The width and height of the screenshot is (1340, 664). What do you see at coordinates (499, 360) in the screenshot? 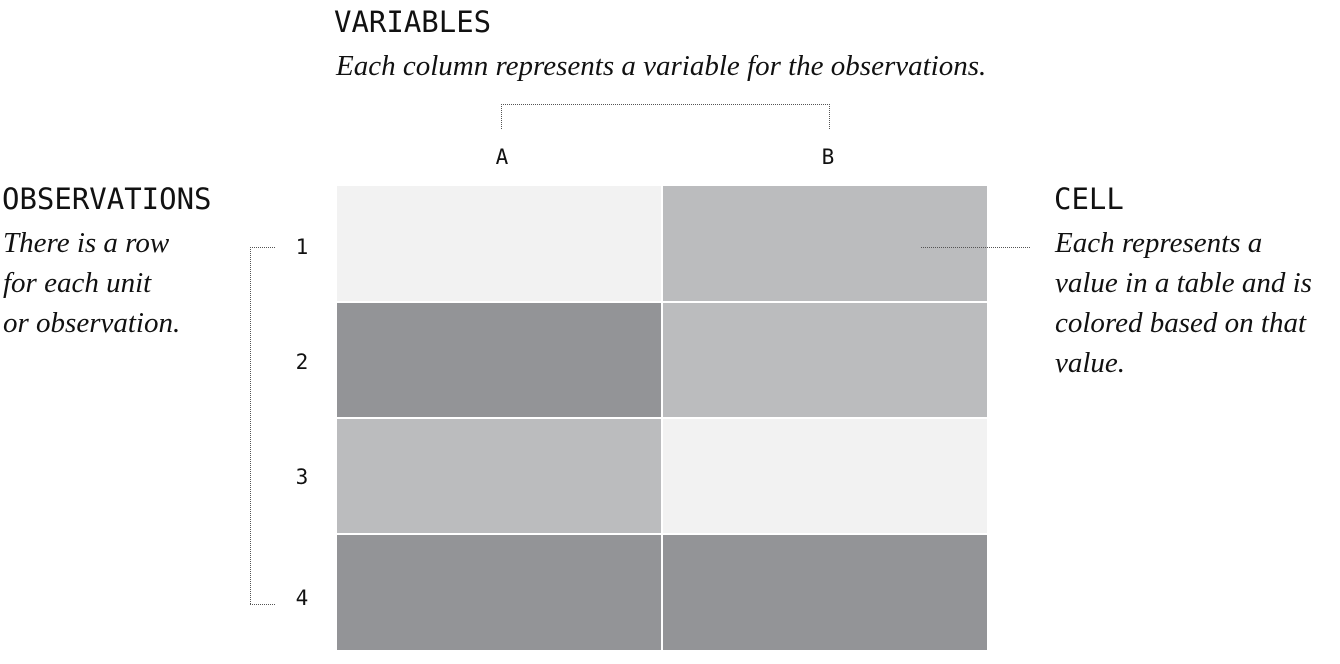
I see `cell-r2-a` at bounding box center [499, 360].